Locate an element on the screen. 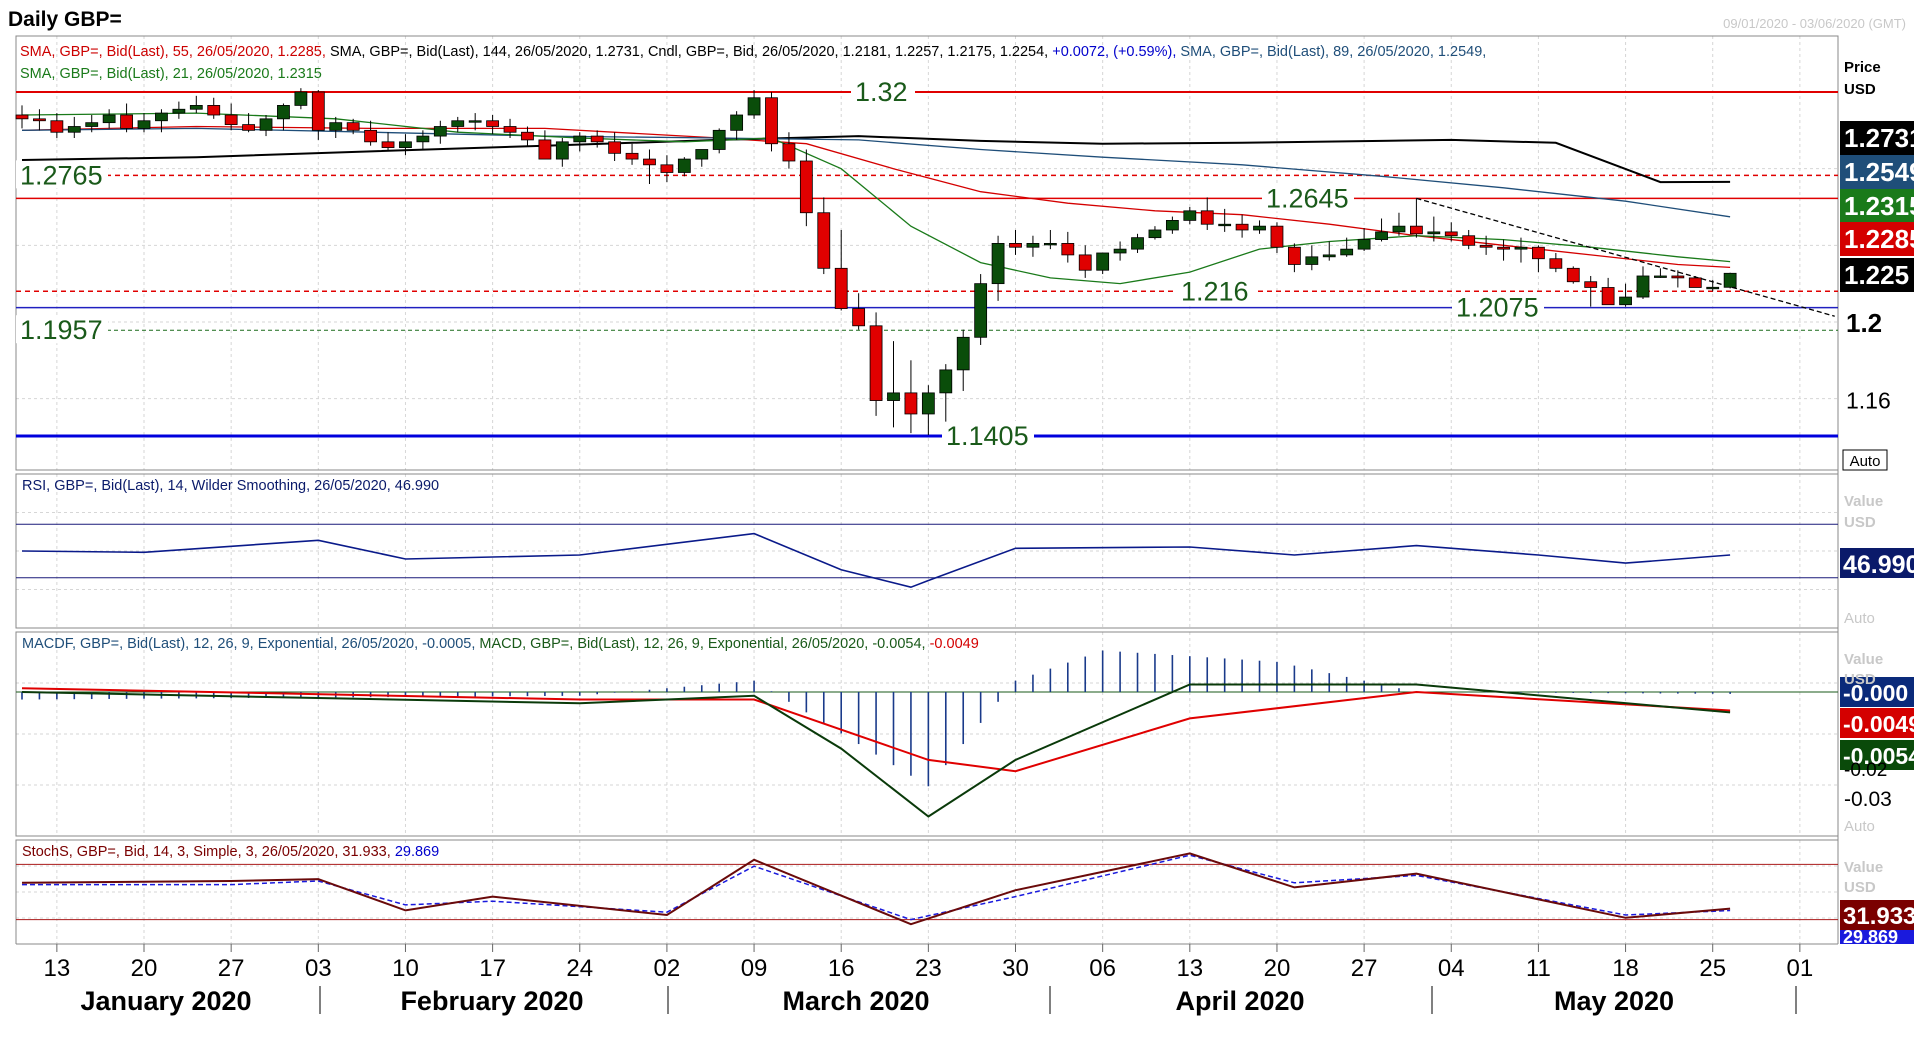 This screenshot has height=1047, width=1914. x-day-label: 16 is located at coordinates (841, 968).